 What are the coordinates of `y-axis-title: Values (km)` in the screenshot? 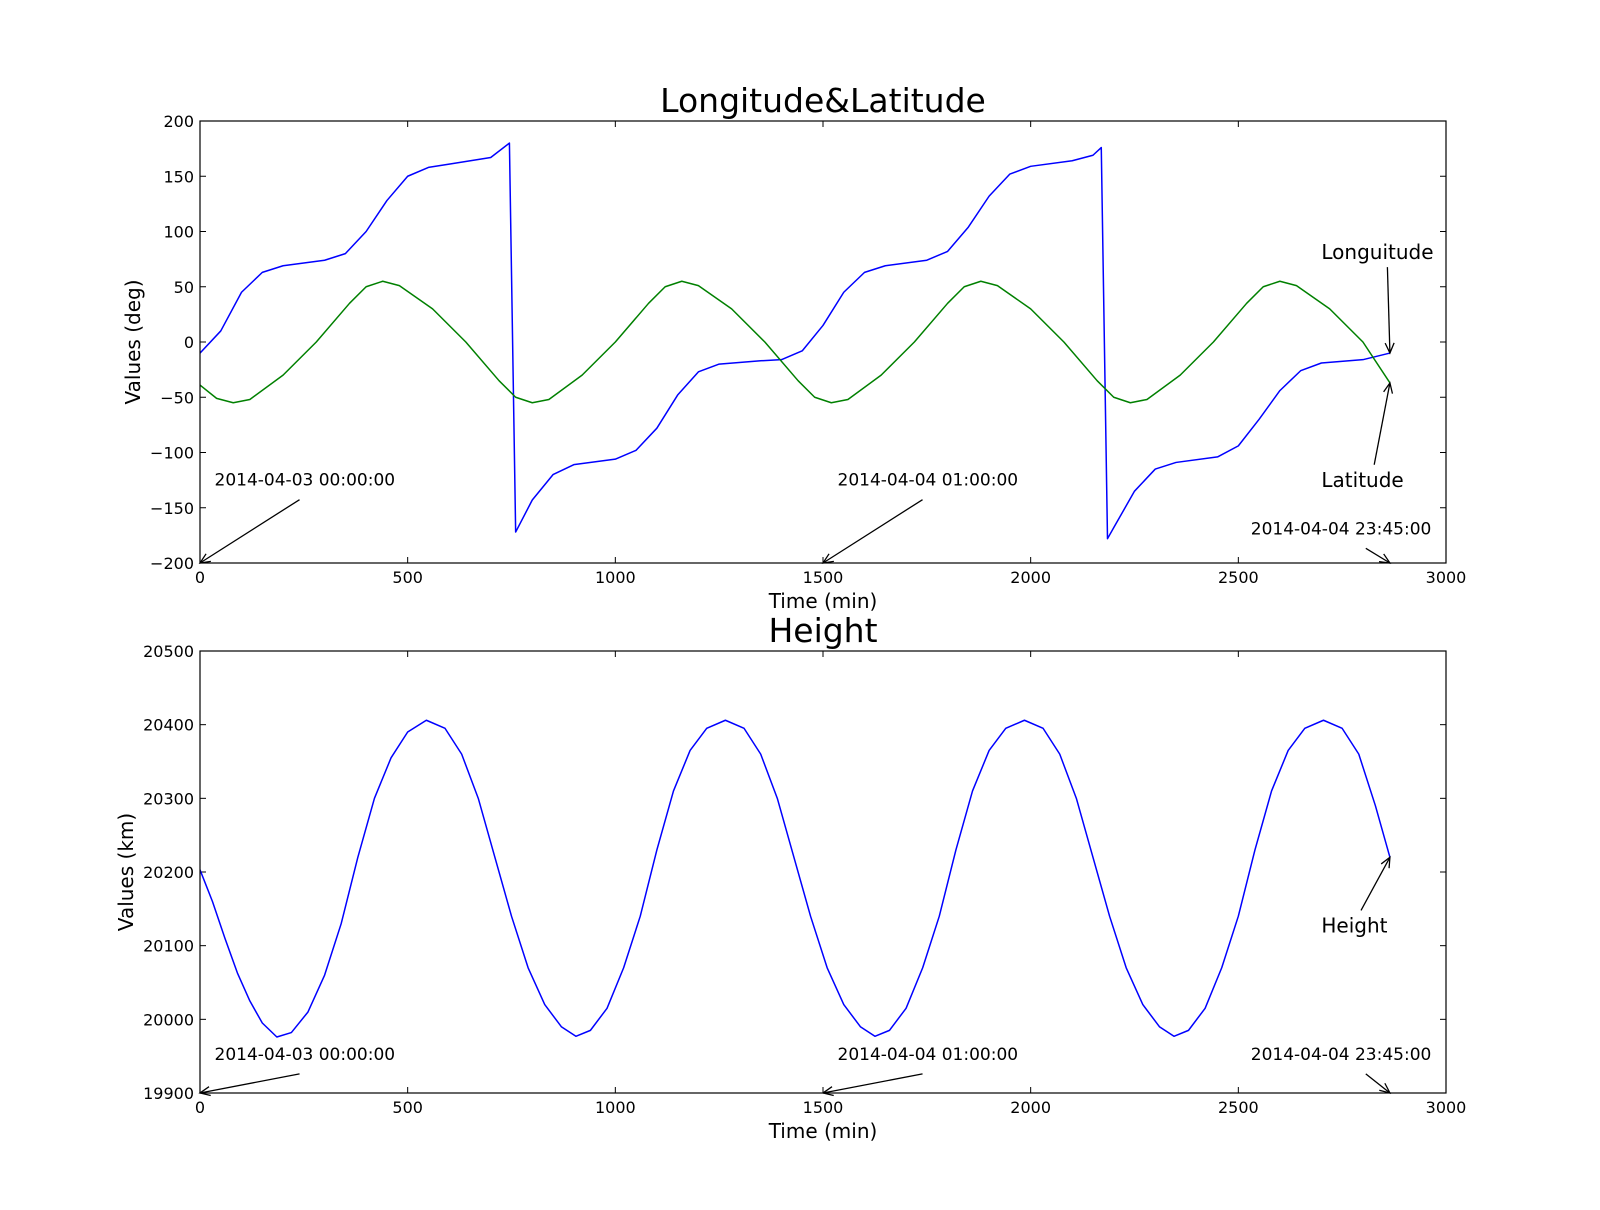 It's located at (126, 872).